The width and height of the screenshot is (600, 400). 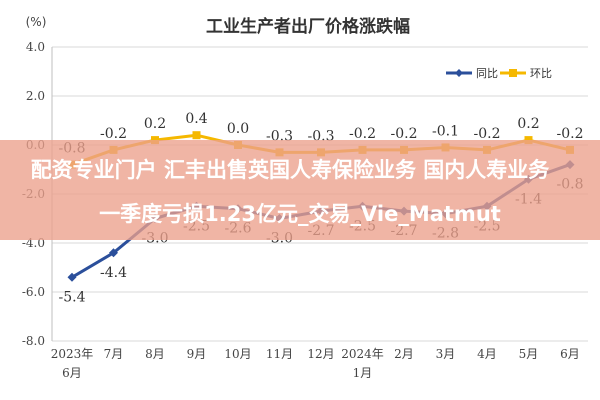 What do you see at coordinates (279, 354) in the screenshot?
I see `x-tick-label: 11月` at bounding box center [279, 354].